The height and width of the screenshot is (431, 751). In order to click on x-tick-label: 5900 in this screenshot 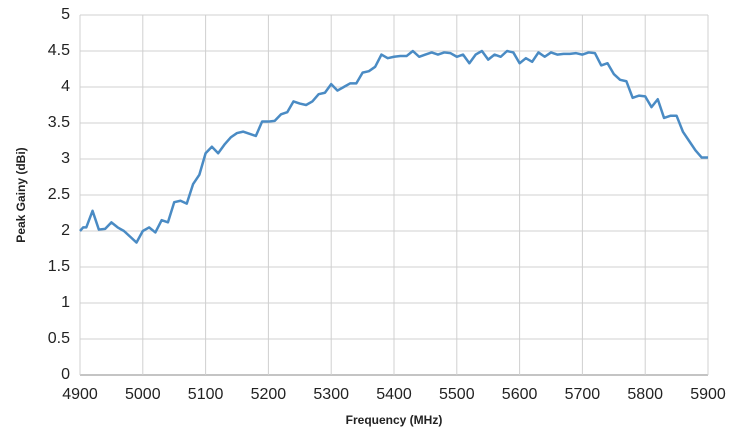, I will do `click(708, 394)`.